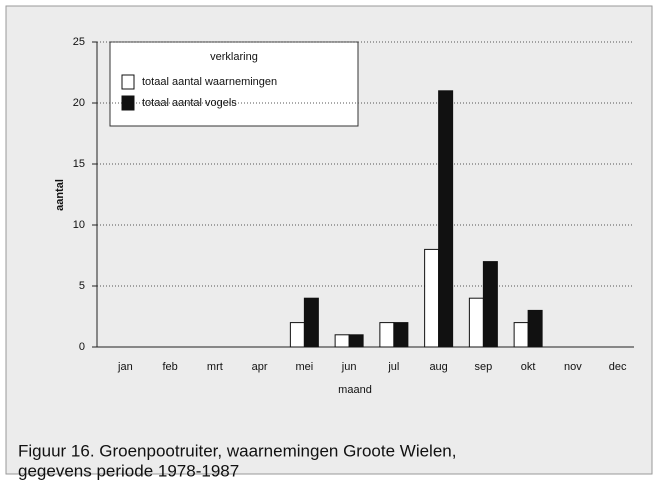 This screenshot has height=480, width=658. Describe the element at coordinates (79, 103) in the screenshot. I see `y-tick-label: 20` at that location.